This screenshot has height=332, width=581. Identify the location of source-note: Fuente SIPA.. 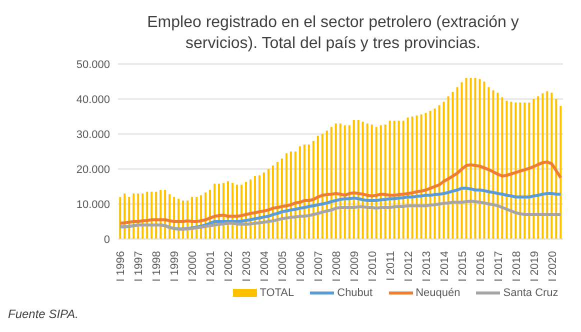
(44, 314).